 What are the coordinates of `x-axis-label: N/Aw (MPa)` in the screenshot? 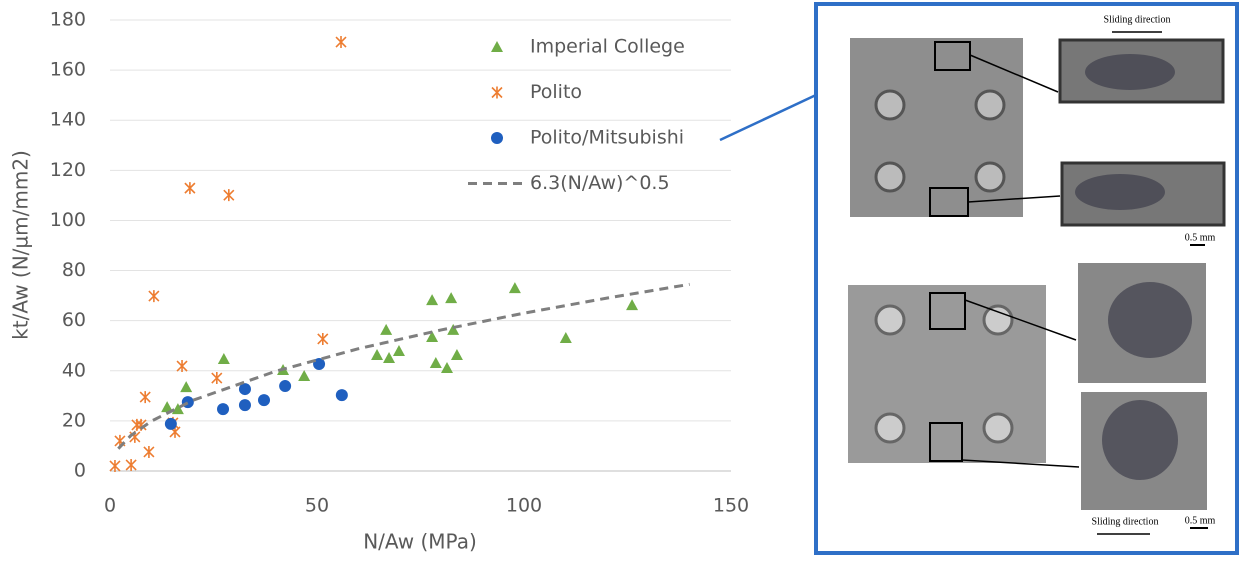 It's located at (420, 542).